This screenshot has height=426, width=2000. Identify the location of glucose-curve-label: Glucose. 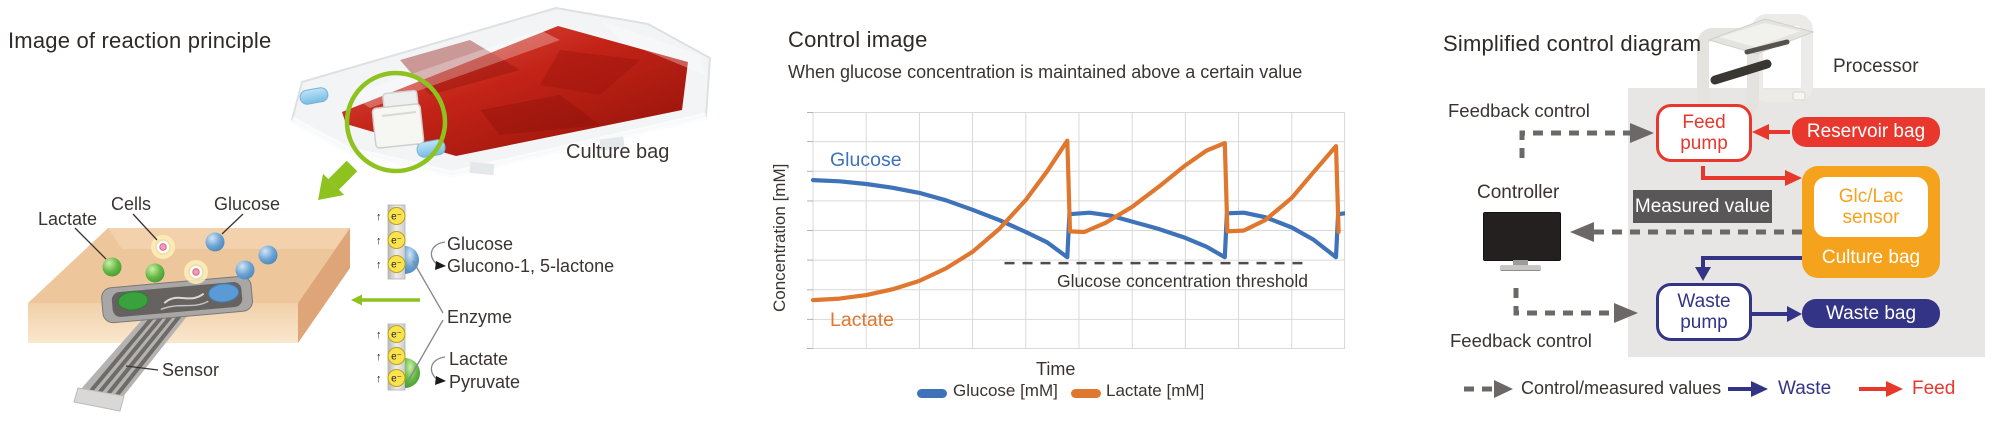
(866, 160).